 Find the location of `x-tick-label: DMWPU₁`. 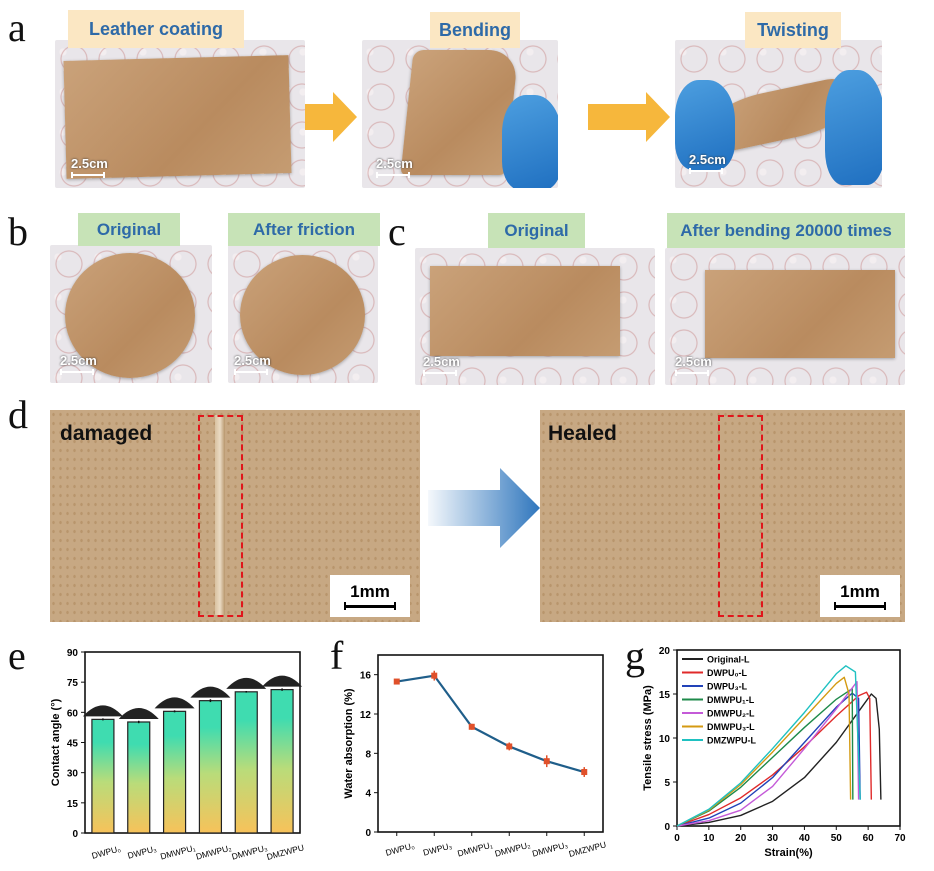

x-tick-label: DMWPU₁ is located at coordinates (177, 852).